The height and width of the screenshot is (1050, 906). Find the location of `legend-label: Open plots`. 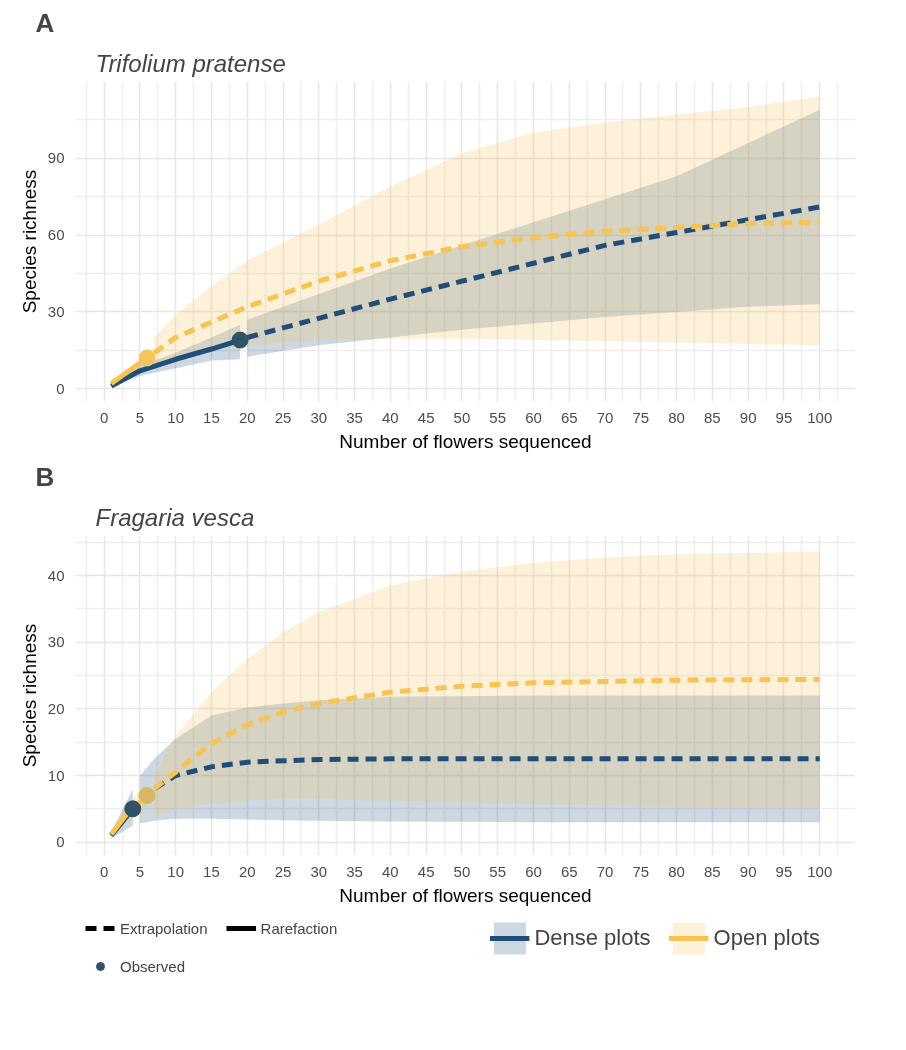

legend-label: Open plots is located at coordinates (766, 938).